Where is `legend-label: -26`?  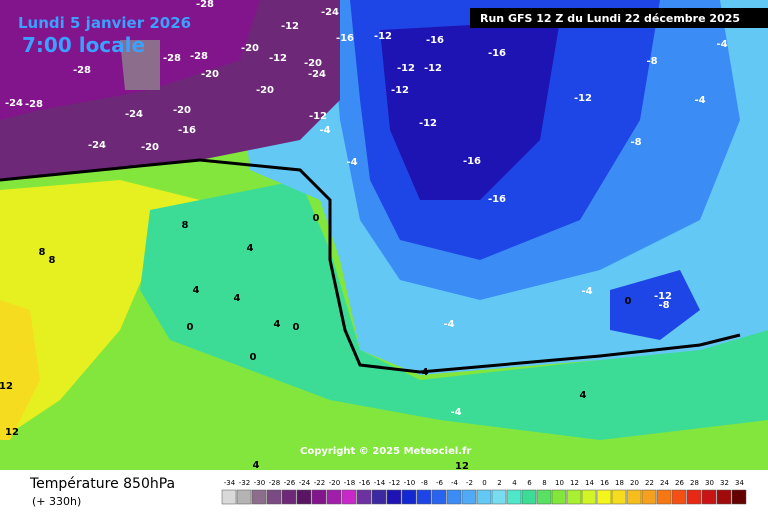 legend-label: -26 is located at coordinates (290, 483).